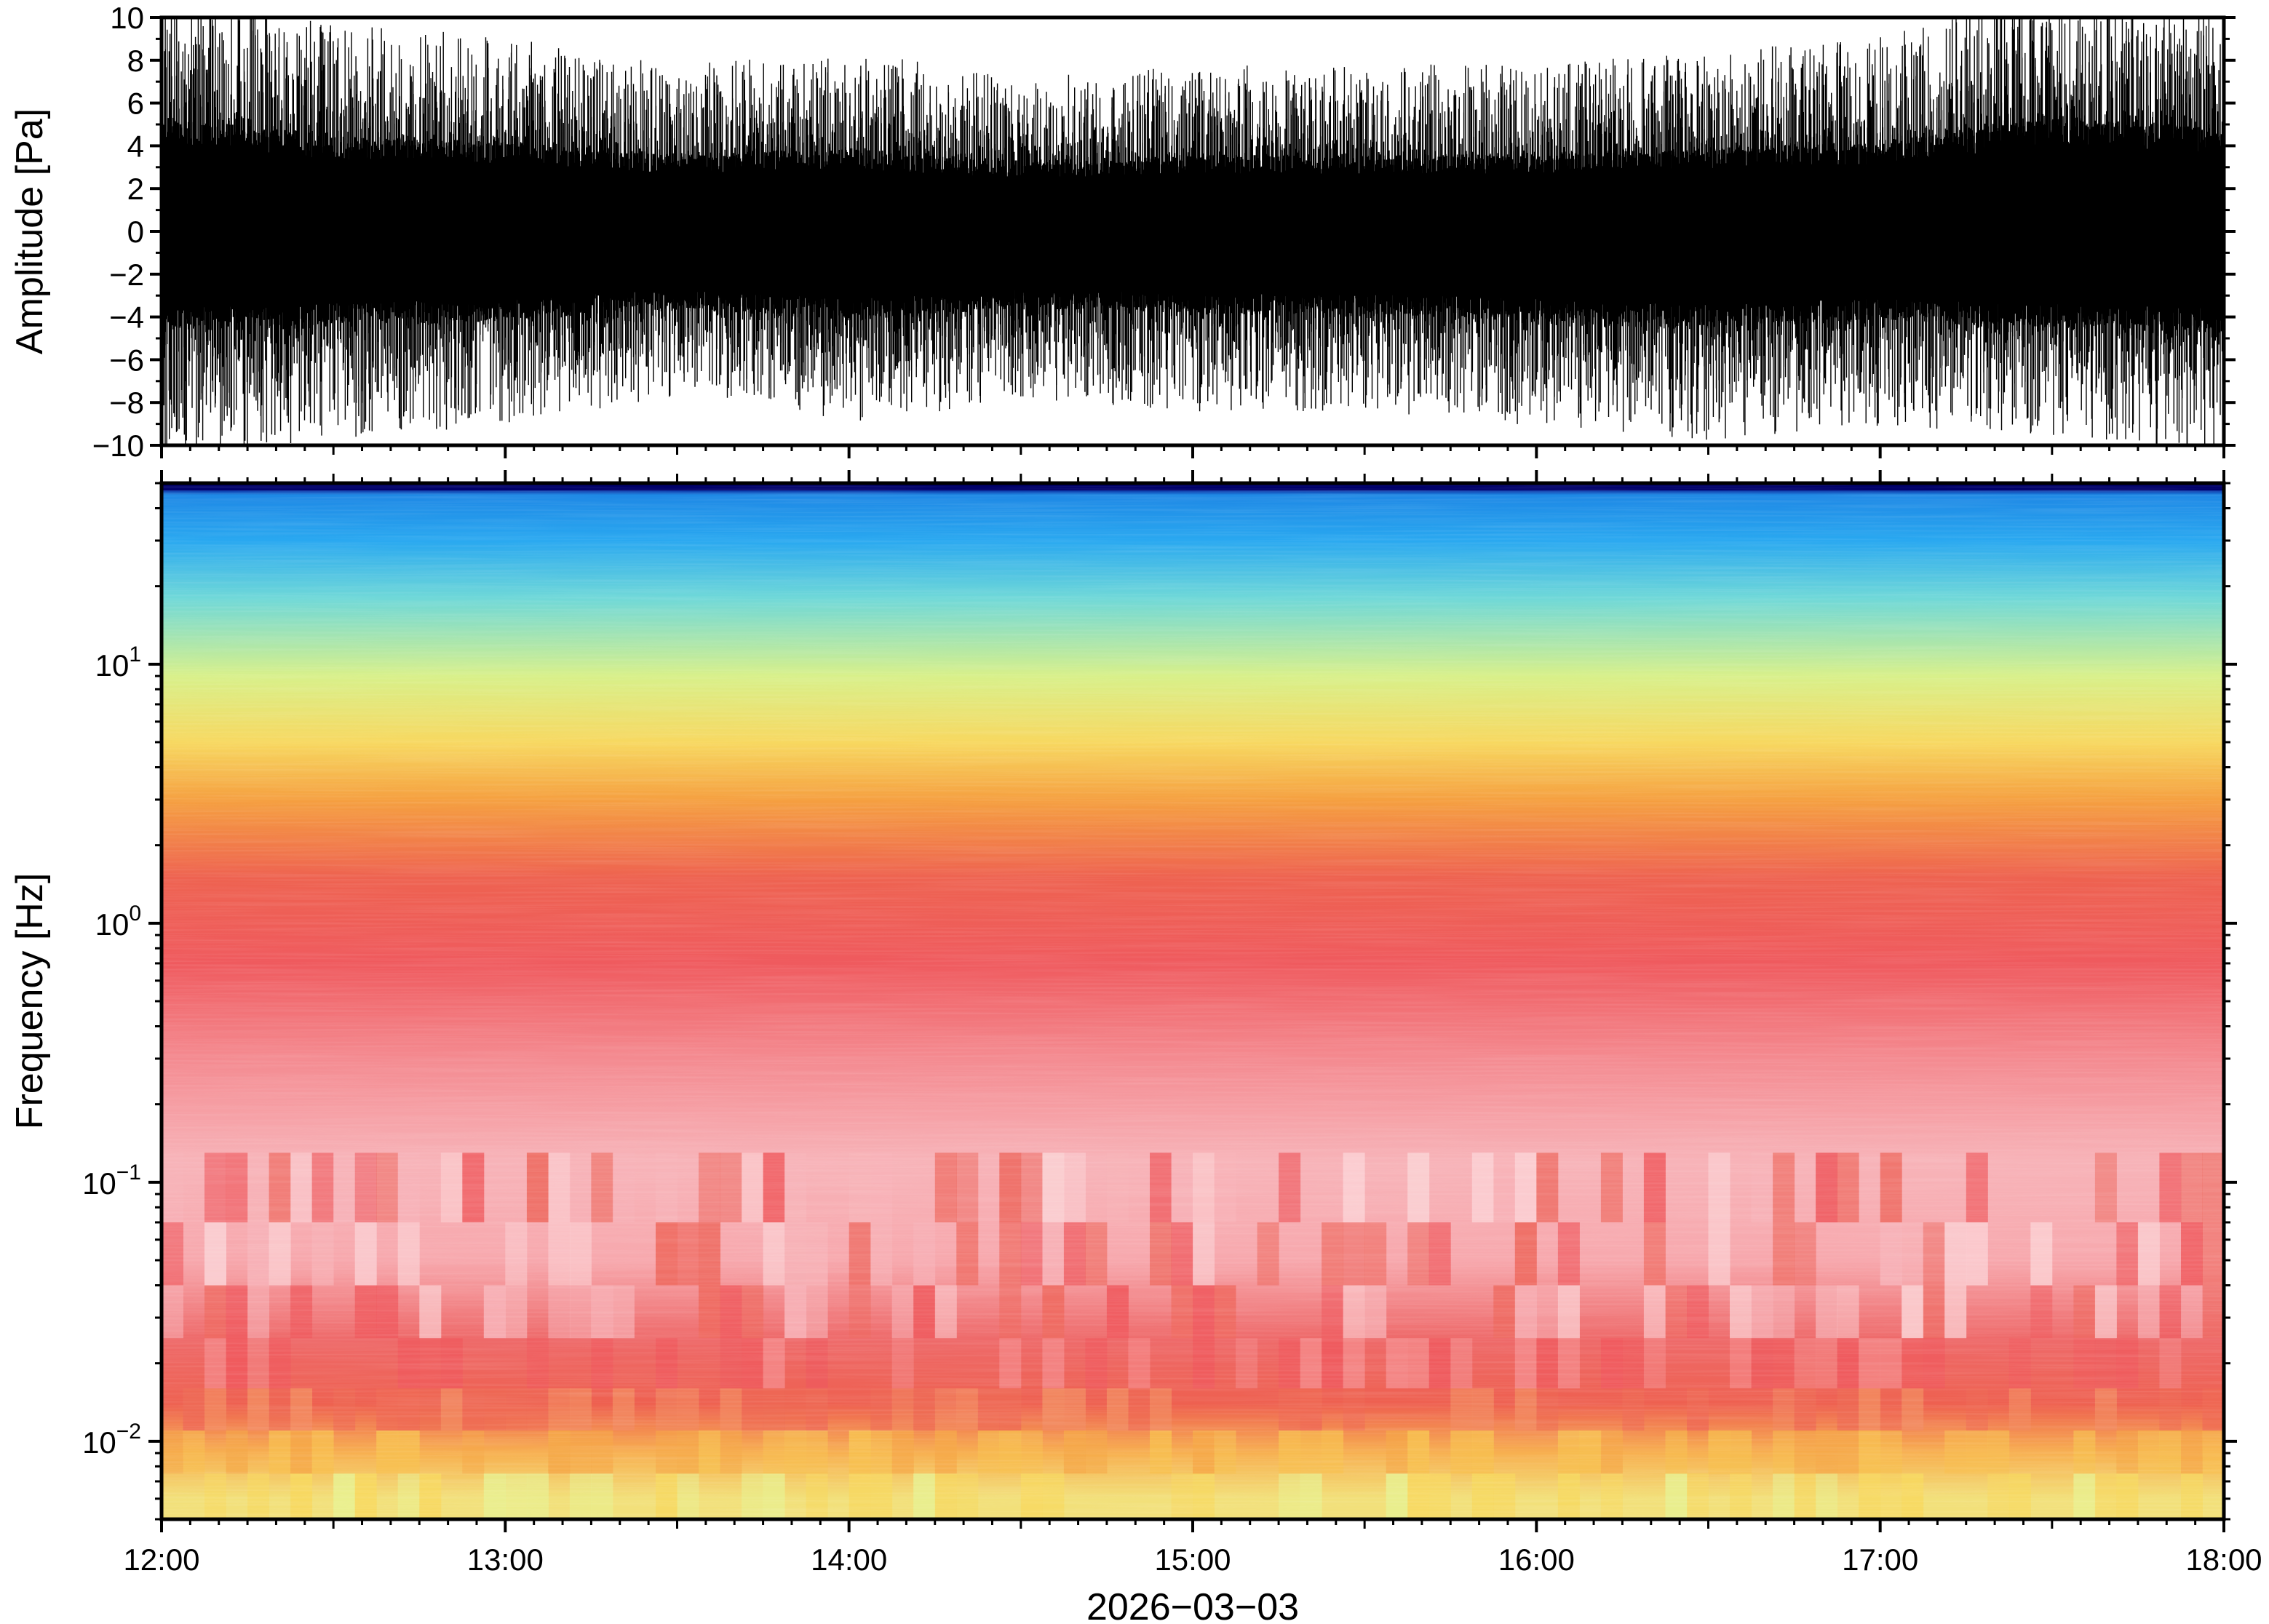 The height and width of the screenshot is (1624, 2269). Describe the element at coordinates (118, 662) in the screenshot. I see `spectrogram-y-tick-label: 10¹` at that location.